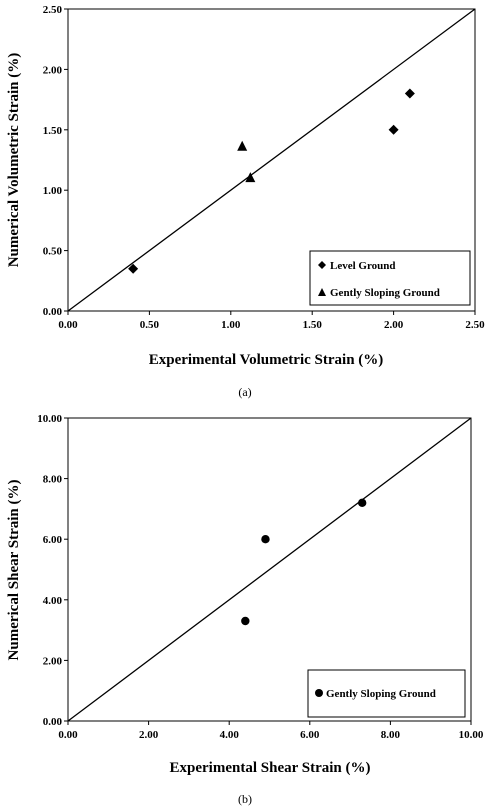 The width and height of the screenshot is (490, 808). What do you see at coordinates (14, 570) in the screenshot?
I see `chart-b-y-axis-title: Numerical Shear Strain (%)` at bounding box center [14, 570].